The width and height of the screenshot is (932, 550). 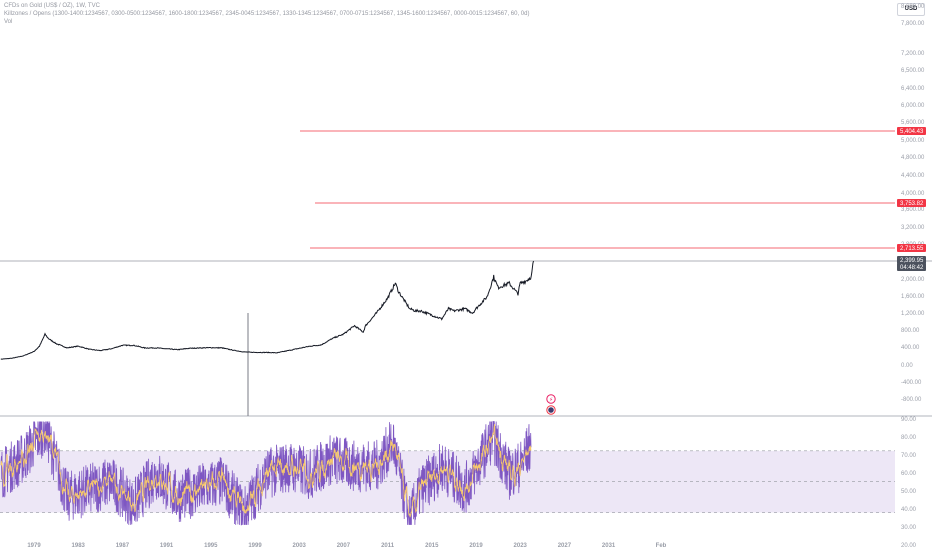 I want to click on rsi-tick-label: 30.00, so click(x=909, y=528).